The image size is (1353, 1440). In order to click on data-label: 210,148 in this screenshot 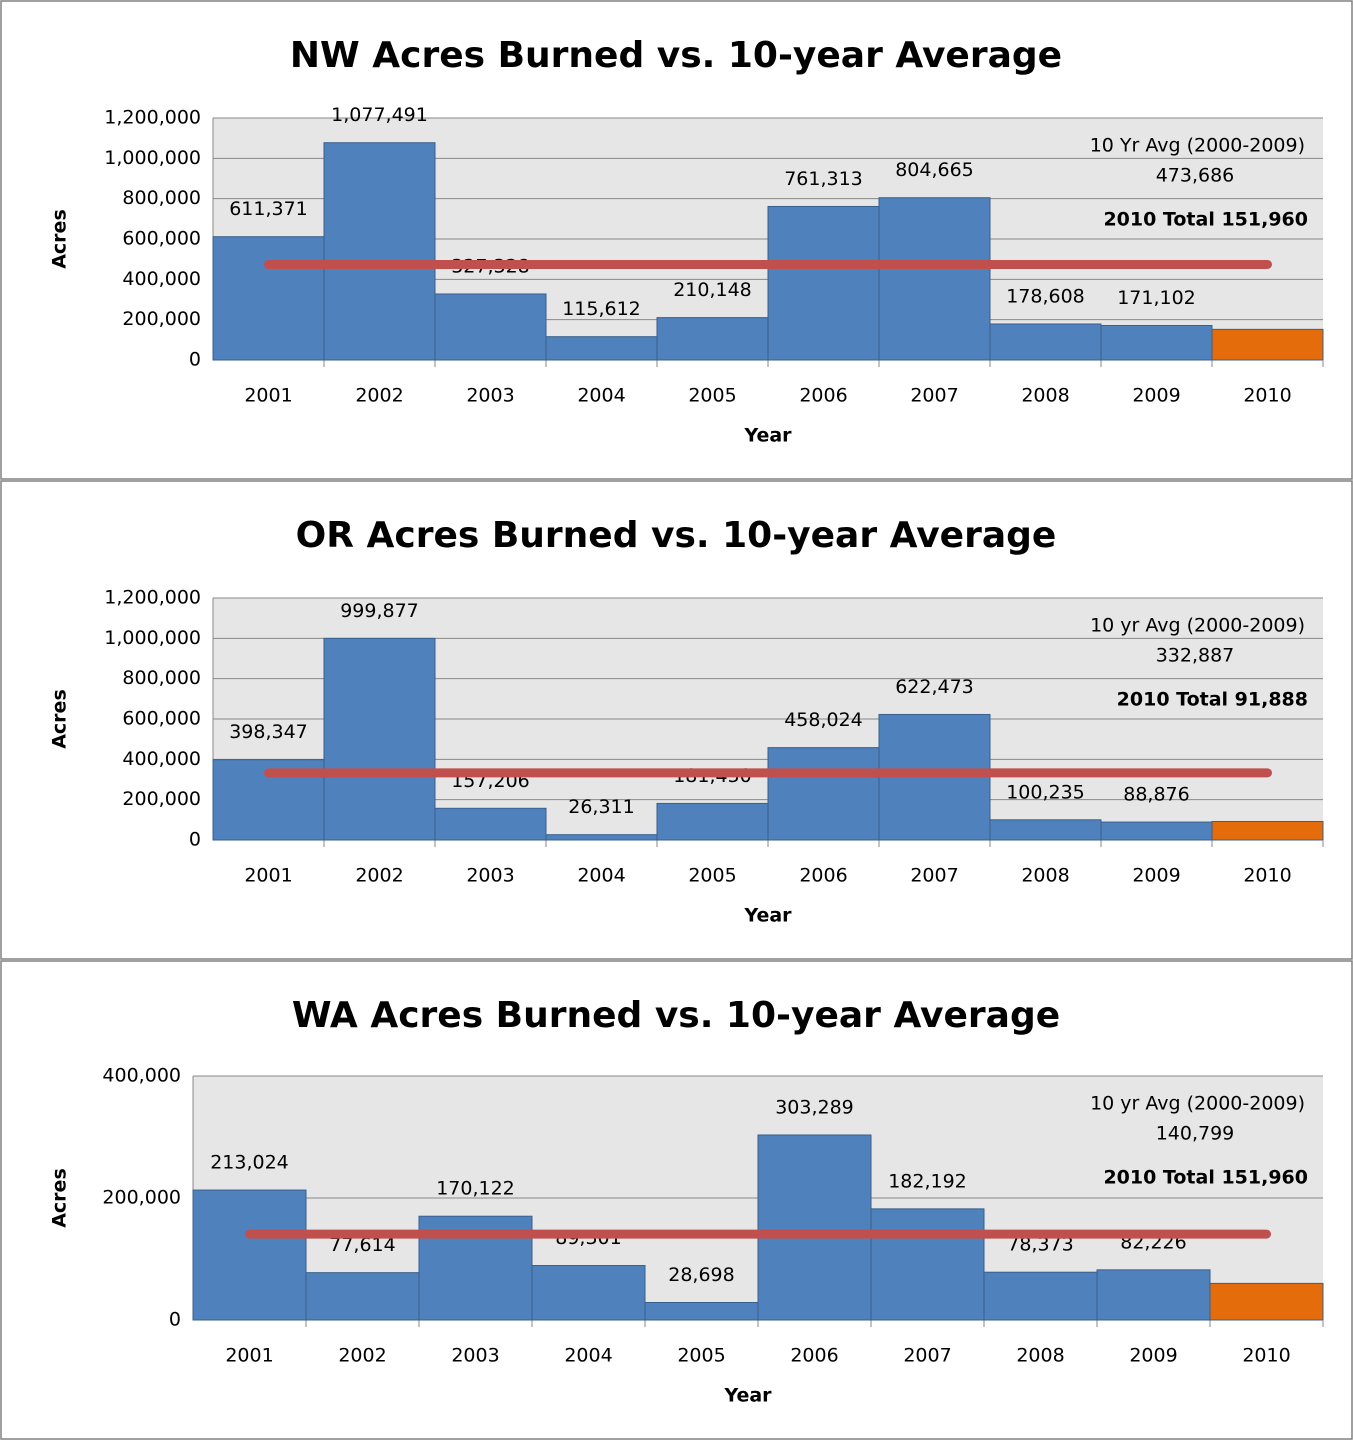, I will do `click(712, 290)`.